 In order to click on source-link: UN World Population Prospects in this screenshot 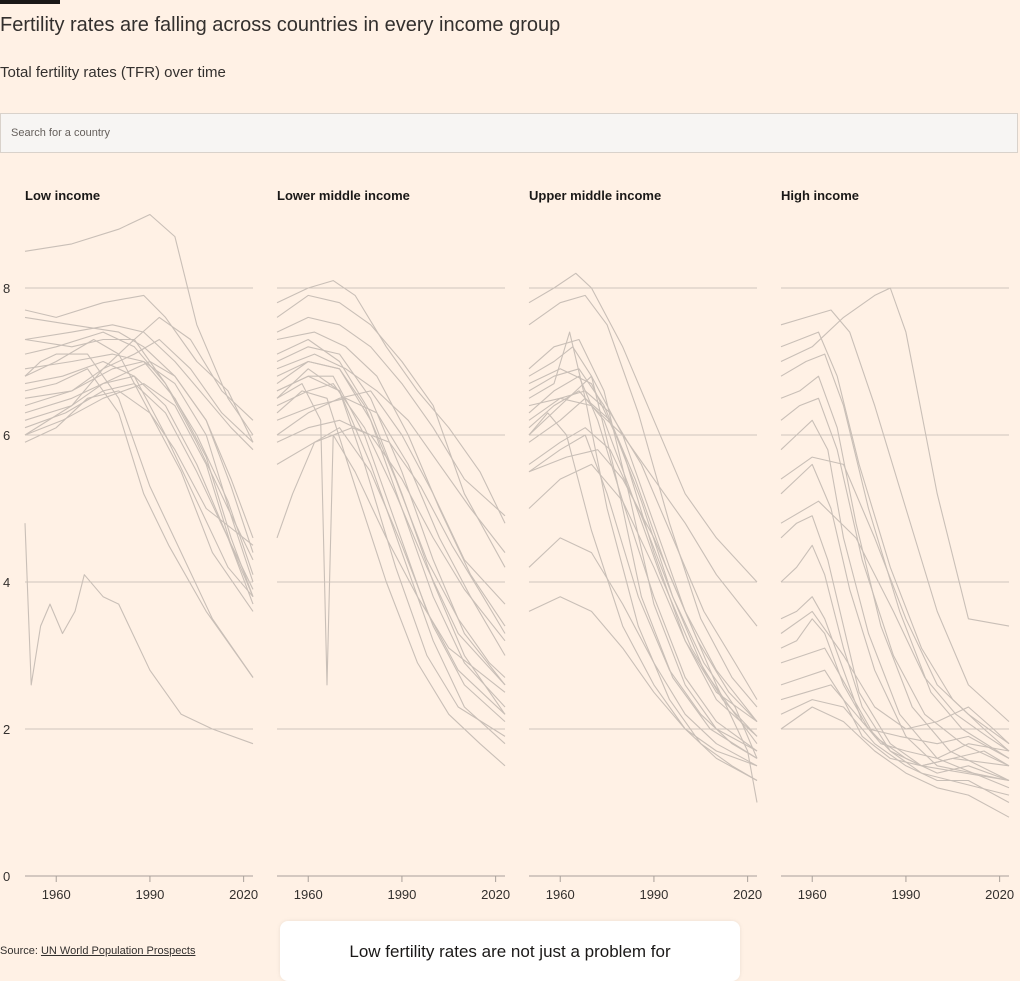, I will do `click(118, 951)`.